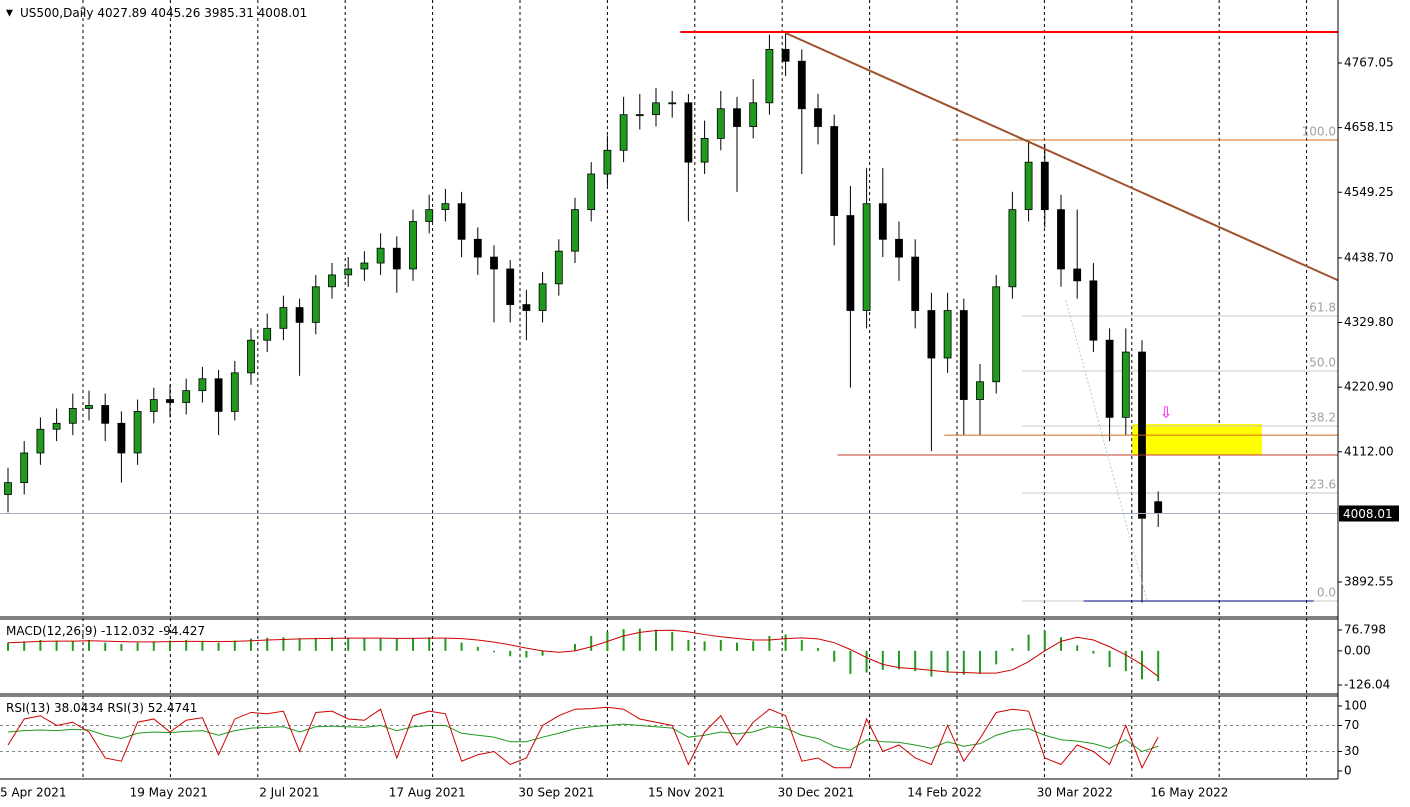  I want to click on x-tick-label: 17 Aug 2021, so click(427, 793).